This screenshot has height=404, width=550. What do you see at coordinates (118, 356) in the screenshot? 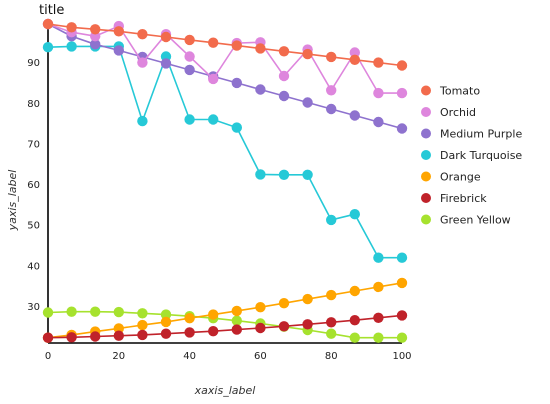
I see `x-tick-label: 20` at bounding box center [118, 356].